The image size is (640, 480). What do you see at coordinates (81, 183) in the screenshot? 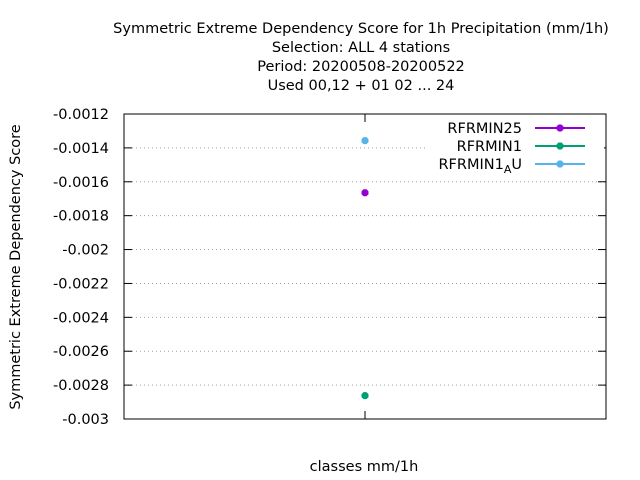
I see `y-tick-label: -0.0016` at bounding box center [81, 183].